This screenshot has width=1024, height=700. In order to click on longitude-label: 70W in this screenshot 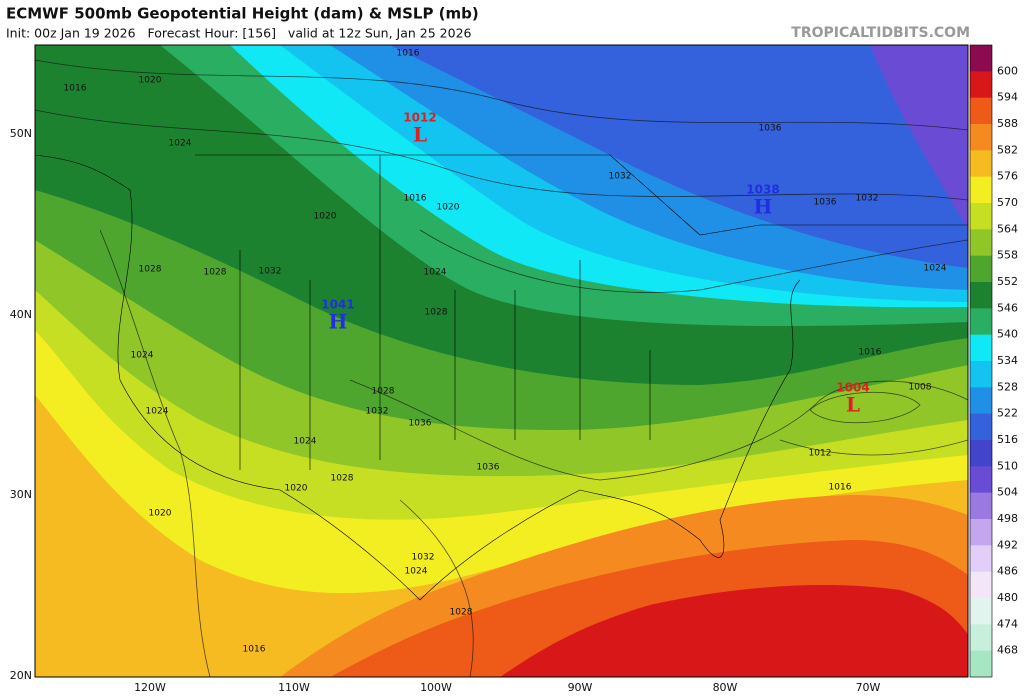, I will do `click(868, 687)`.